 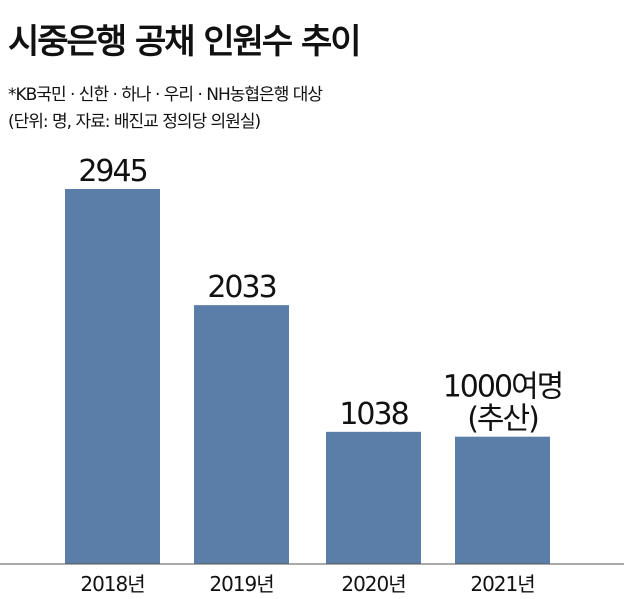 I want to click on value-label: 1000여명, so click(x=503, y=387).